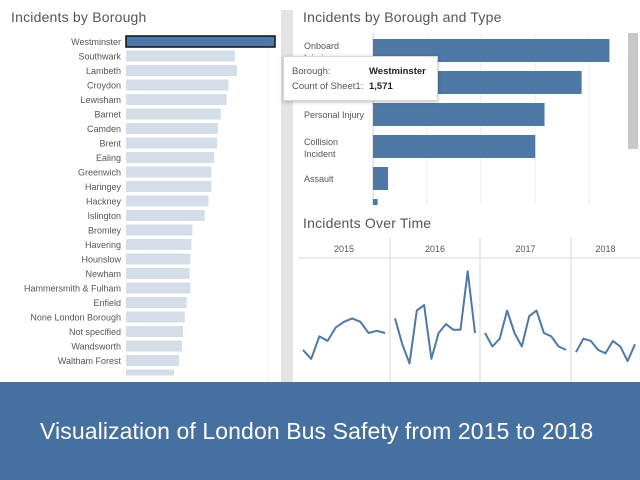 The image size is (640, 480). Describe the element at coordinates (100, 100) in the screenshot. I see `borough-label: Lewisham` at that location.